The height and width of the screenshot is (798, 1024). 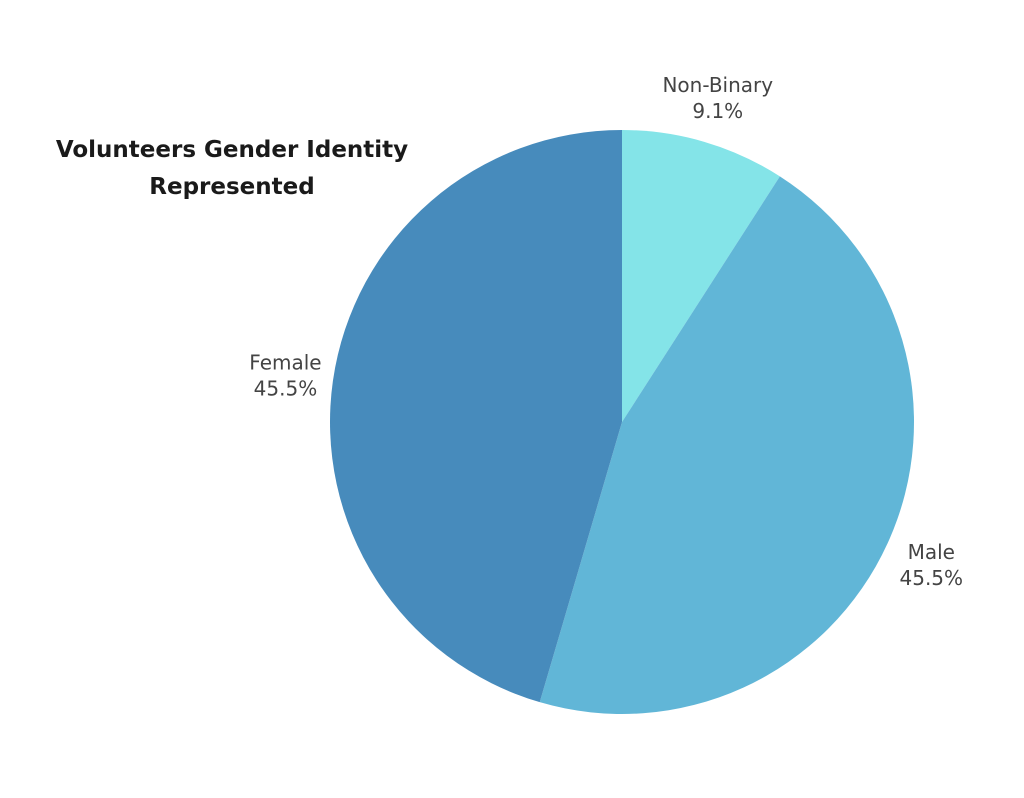 What do you see at coordinates (285, 363) in the screenshot?
I see `slice-label-female: Female` at bounding box center [285, 363].